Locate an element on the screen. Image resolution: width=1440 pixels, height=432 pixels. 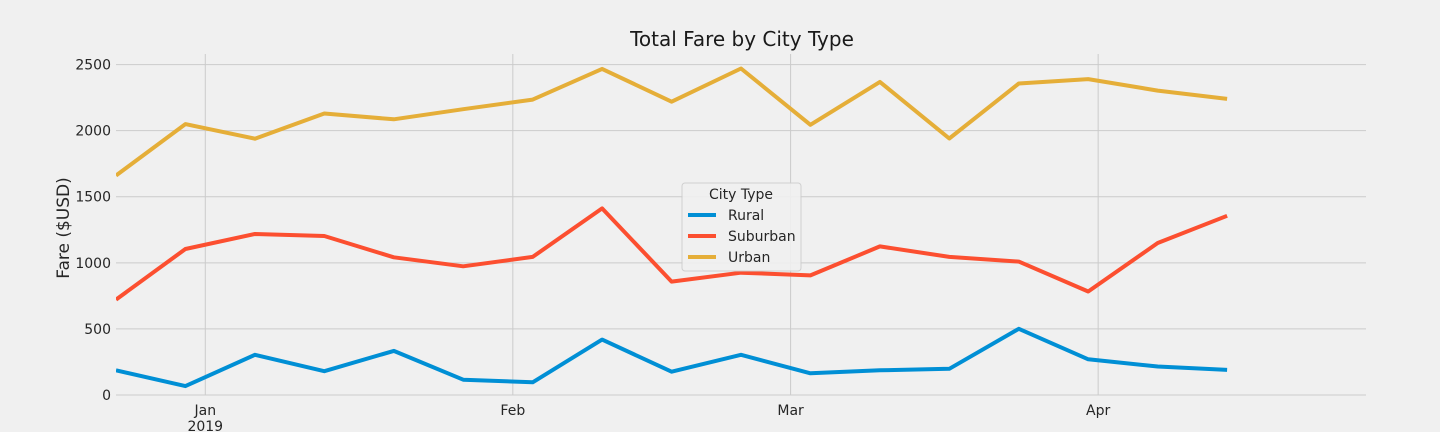
legend: City Type Rural Suburban Urban is located at coordinates (741, 227).